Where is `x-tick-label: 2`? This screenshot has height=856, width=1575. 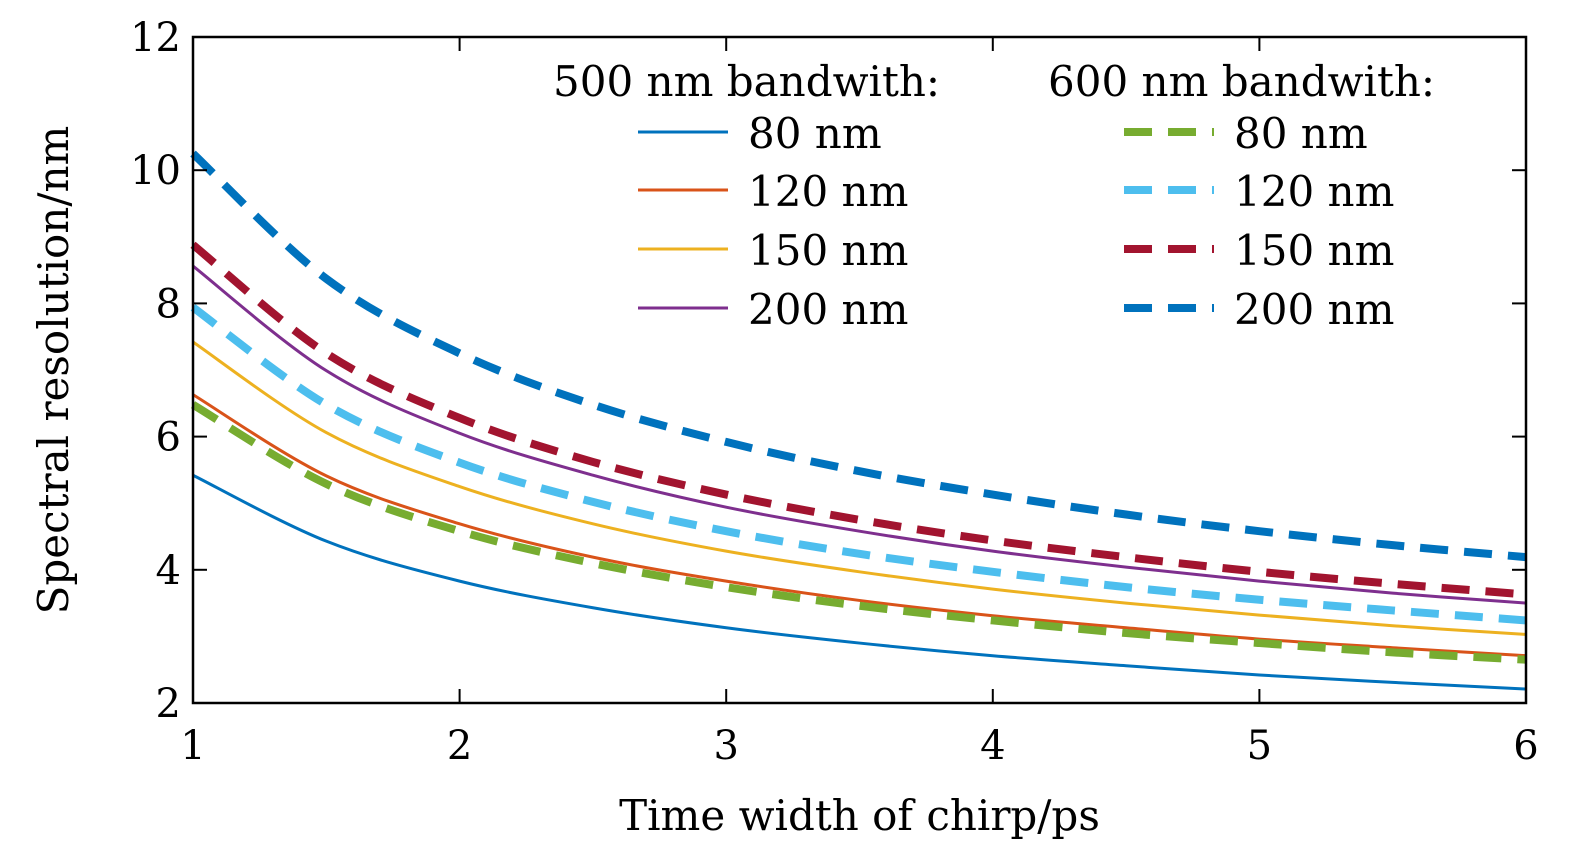
x-tick-label: 2 is located at coordinates (459, 746).